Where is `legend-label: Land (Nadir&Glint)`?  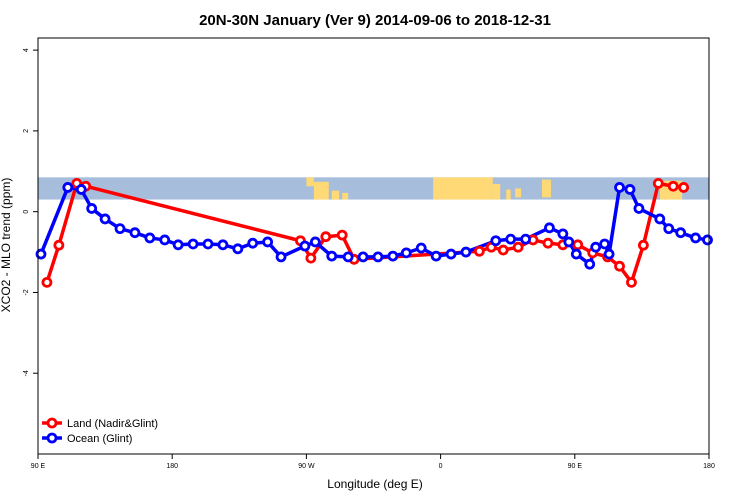
legend-label: Land (Nadir&Glint) is located at coordinates (112, 424).